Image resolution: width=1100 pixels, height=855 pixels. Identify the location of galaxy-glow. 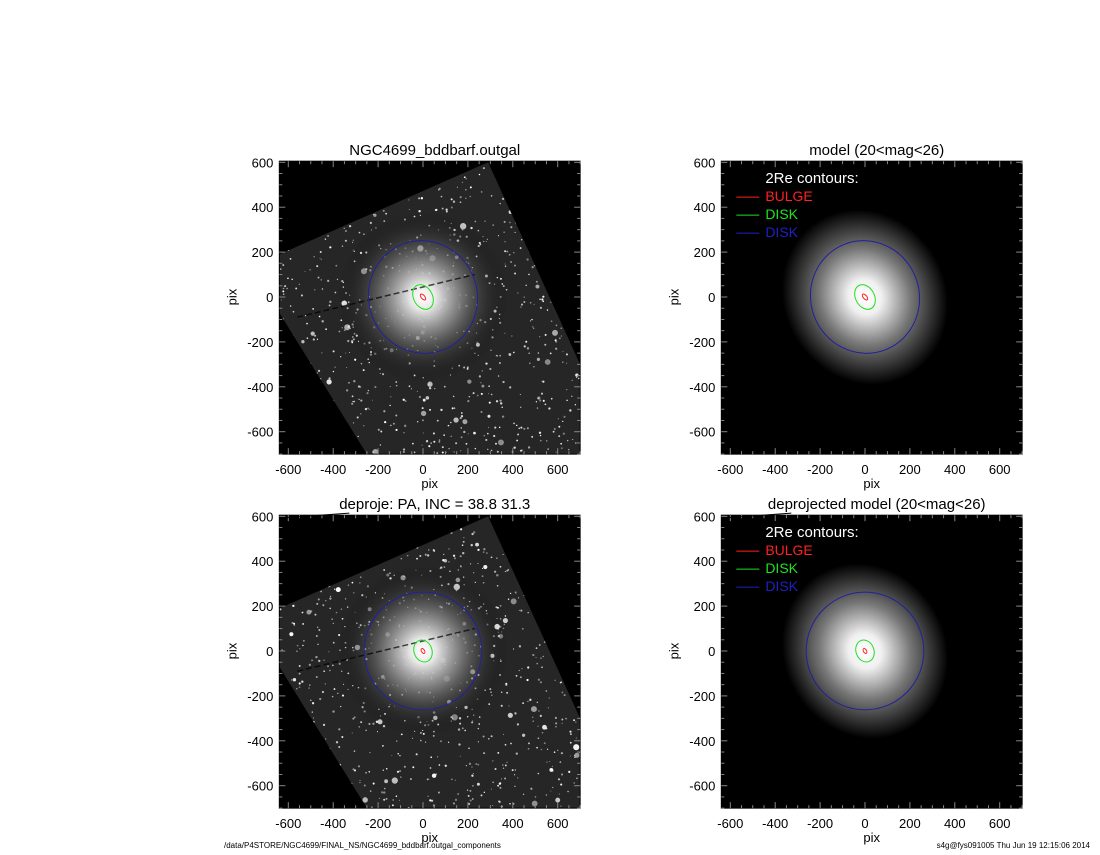
(423, 297).